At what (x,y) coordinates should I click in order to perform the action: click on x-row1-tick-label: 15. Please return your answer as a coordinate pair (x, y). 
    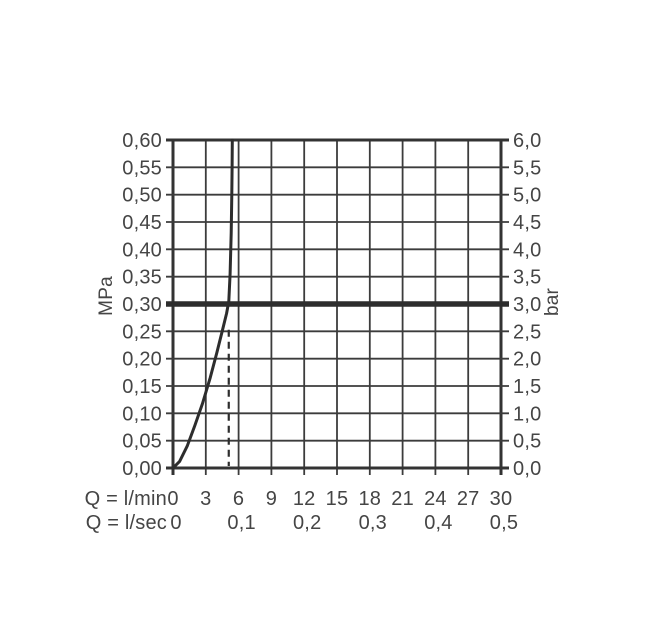
    Looking at the image, I should click on (337, 499).